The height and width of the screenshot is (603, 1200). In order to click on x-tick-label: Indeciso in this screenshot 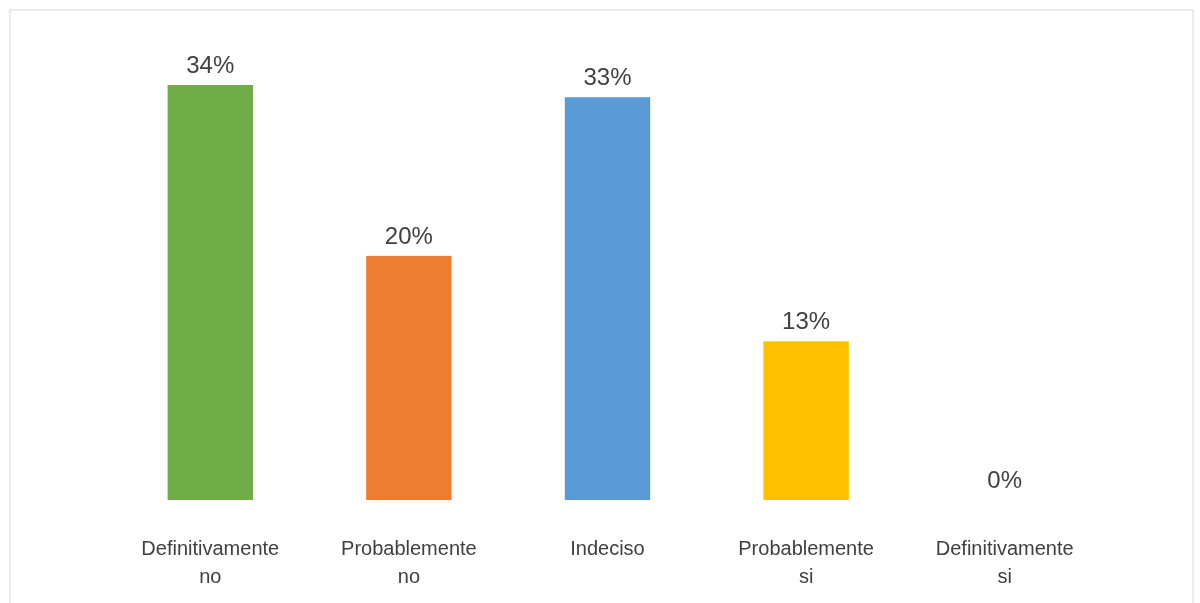, I will do `click(607, 548)`.